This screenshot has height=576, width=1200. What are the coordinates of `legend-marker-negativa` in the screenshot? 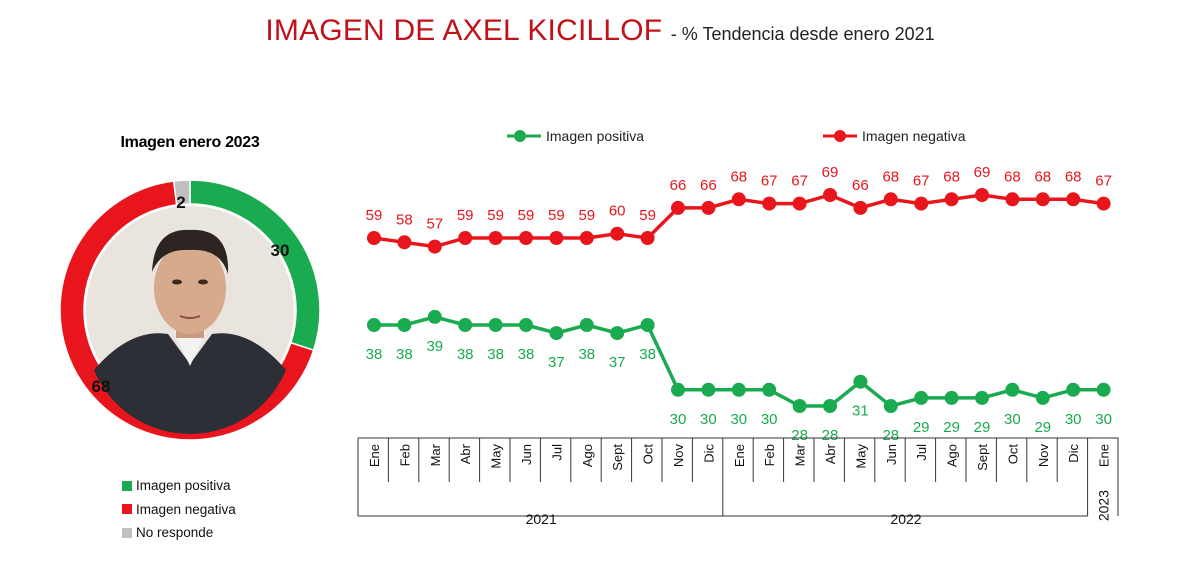 It's located at (840, 136).